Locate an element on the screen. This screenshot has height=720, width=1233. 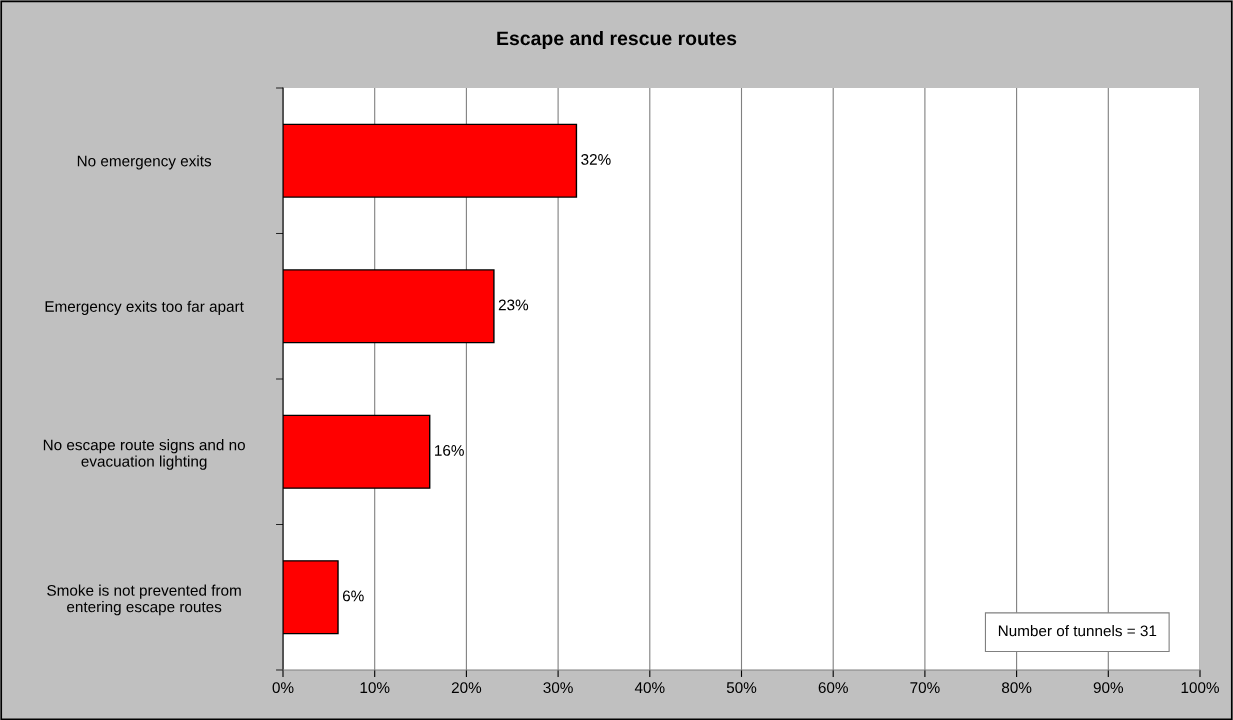
data-label: 32% is located at coordinates (596, 159).